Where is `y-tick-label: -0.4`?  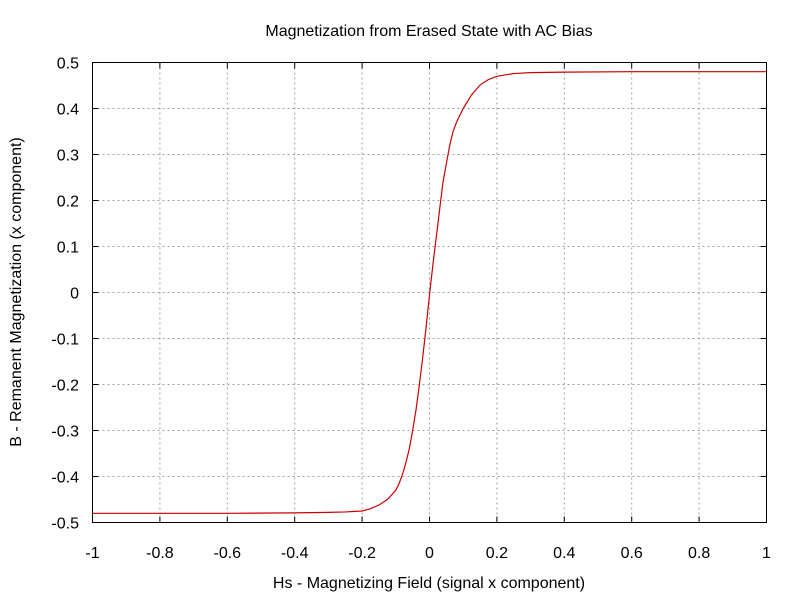
y-tick-label: -0.4 is located at coordinates (65, 478).